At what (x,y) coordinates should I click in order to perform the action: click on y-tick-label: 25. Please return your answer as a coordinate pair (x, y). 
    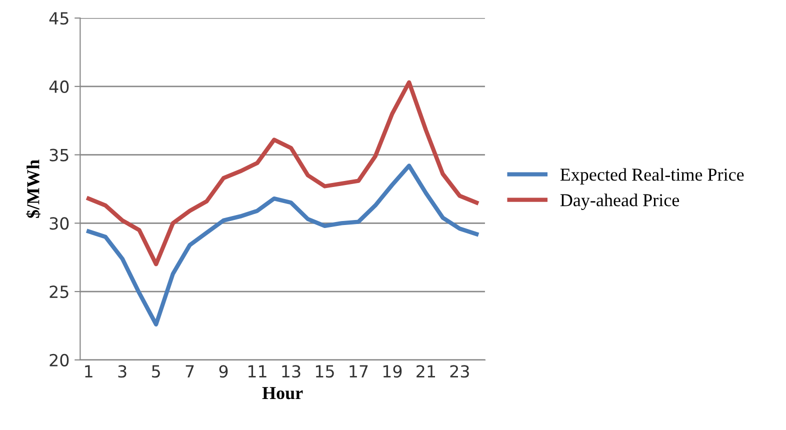
    Looking at the image, I should click on (59, 292).